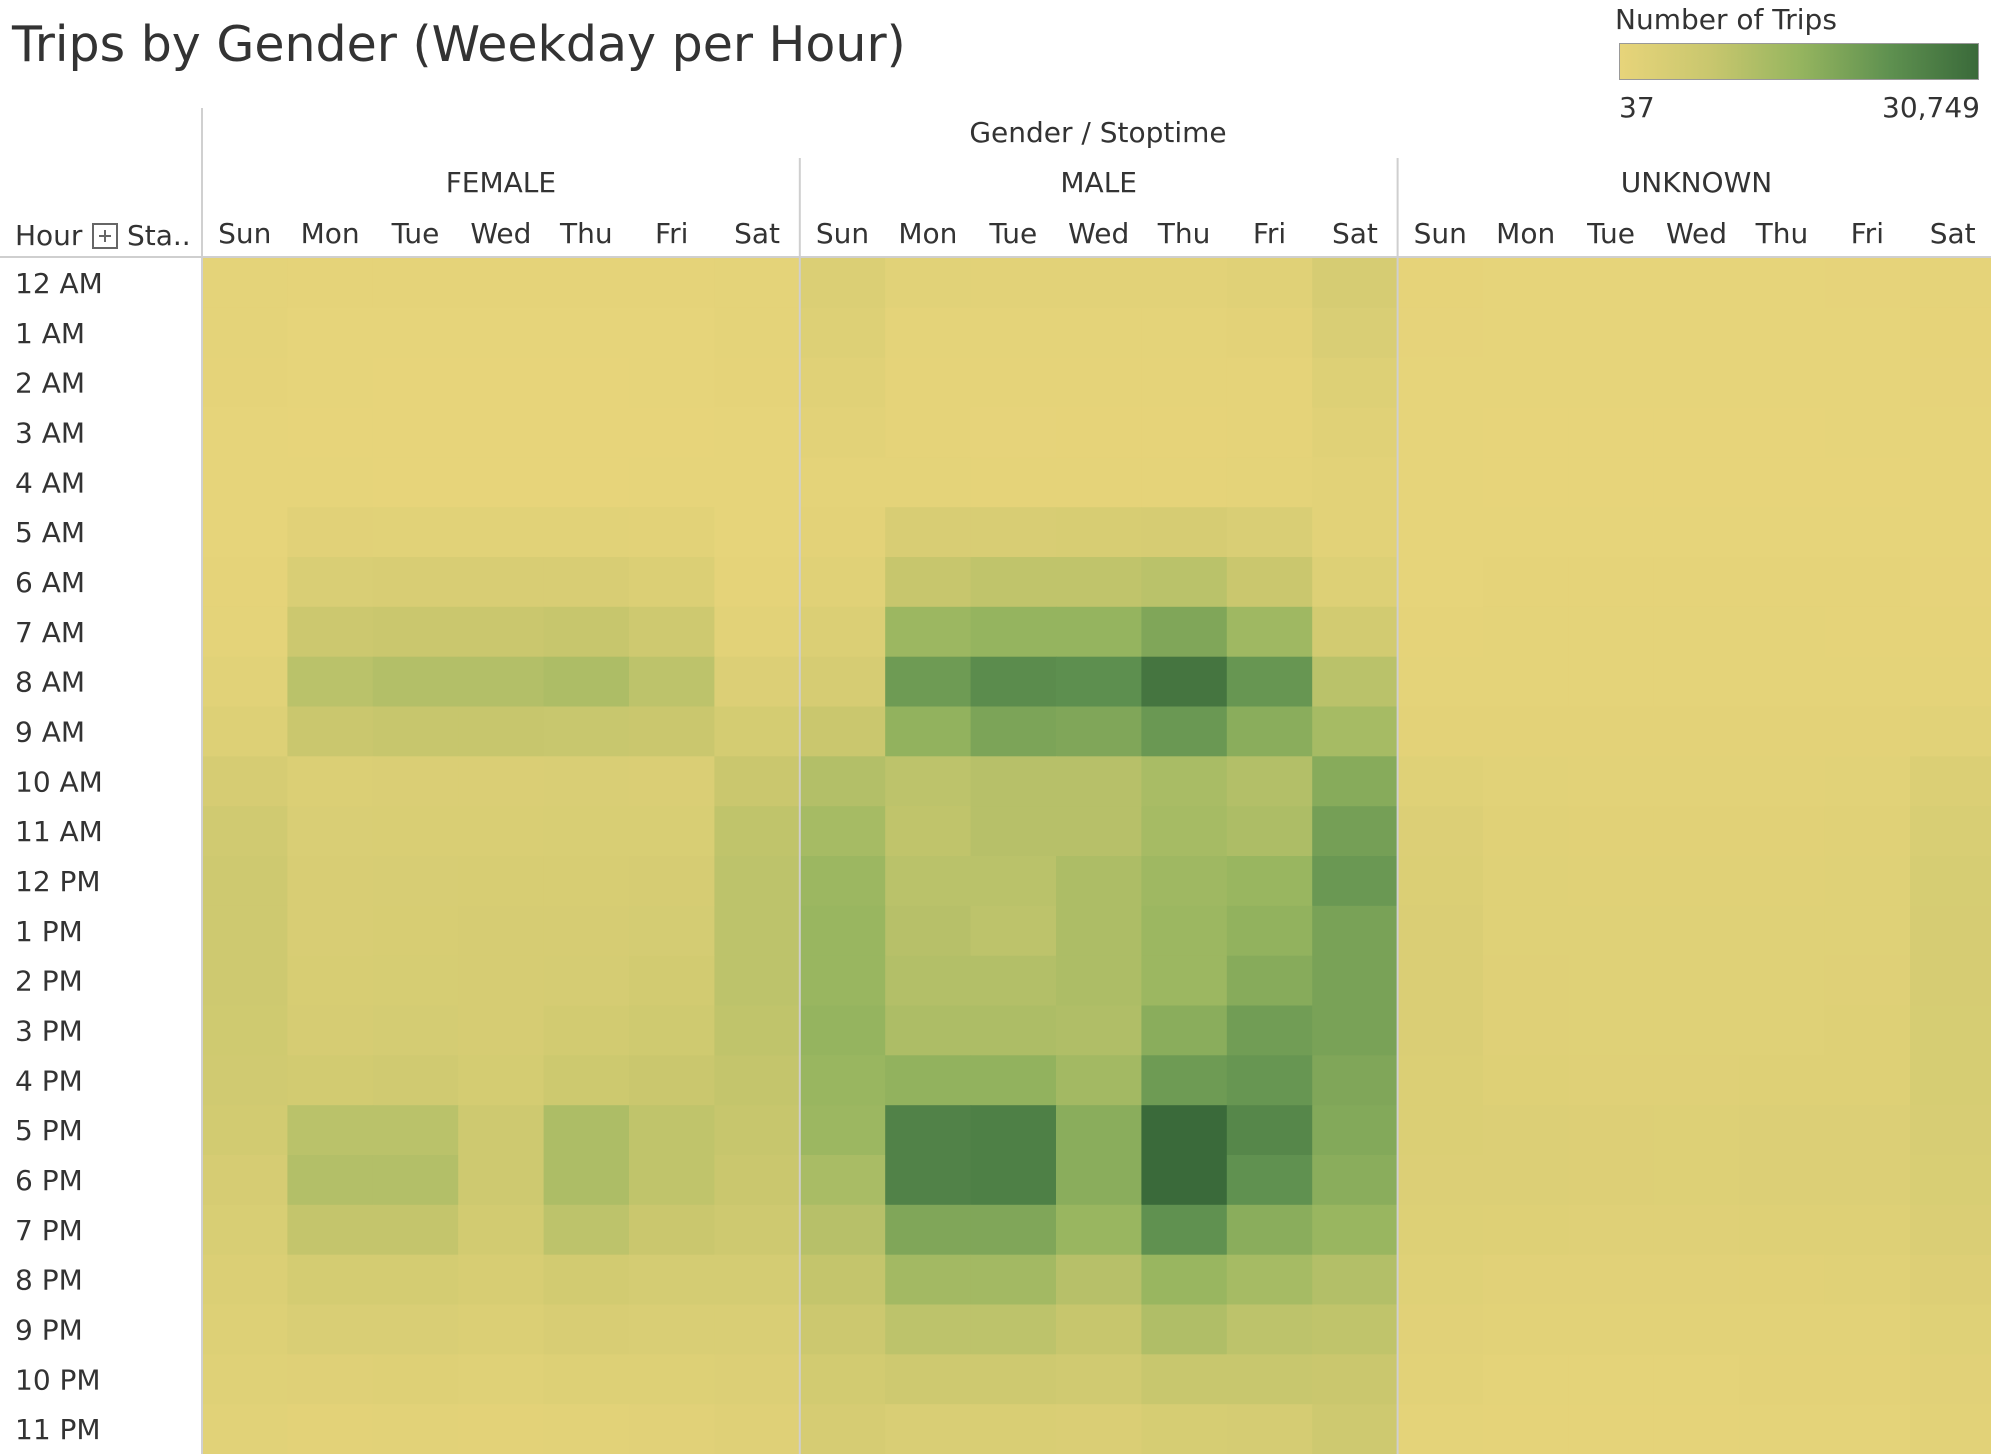  Describe the element at coordinates (105, 236) in the screenshot. I see `expand-icon` at that location.